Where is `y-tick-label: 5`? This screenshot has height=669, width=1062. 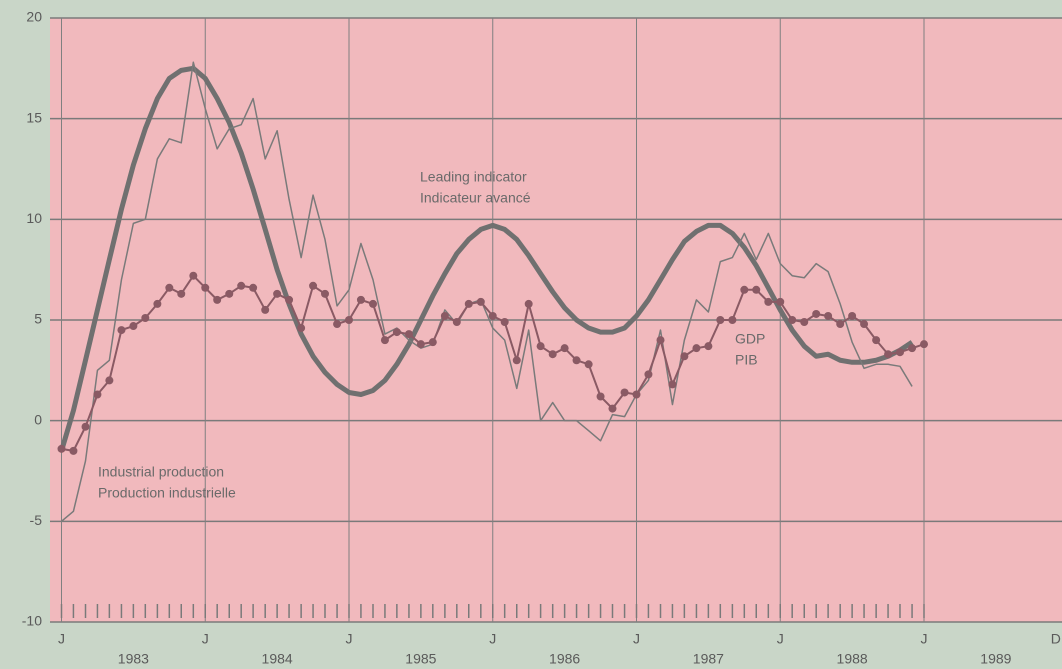
y-tick-label: 5 is located at coordinates (38, 319).